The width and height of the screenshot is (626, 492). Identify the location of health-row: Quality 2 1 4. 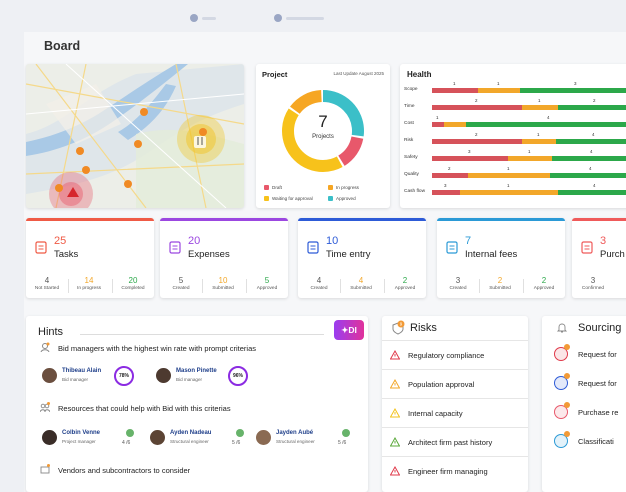
(515, 173).